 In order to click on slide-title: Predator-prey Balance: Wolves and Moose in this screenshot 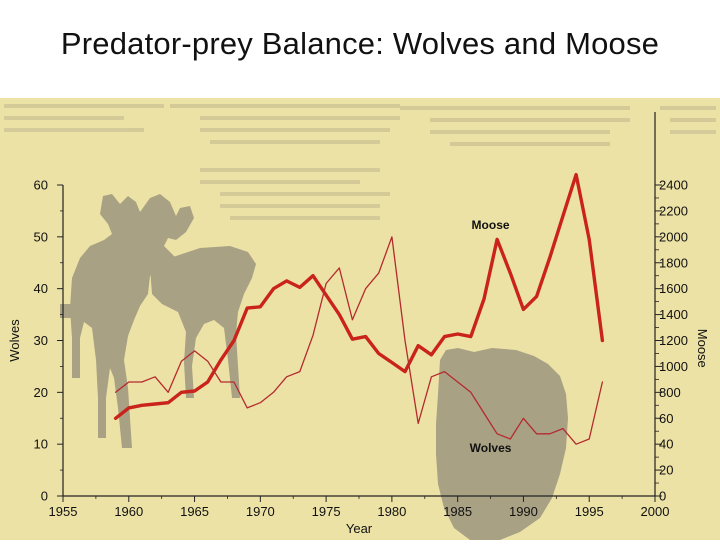, I will do `click(360, 43)`.